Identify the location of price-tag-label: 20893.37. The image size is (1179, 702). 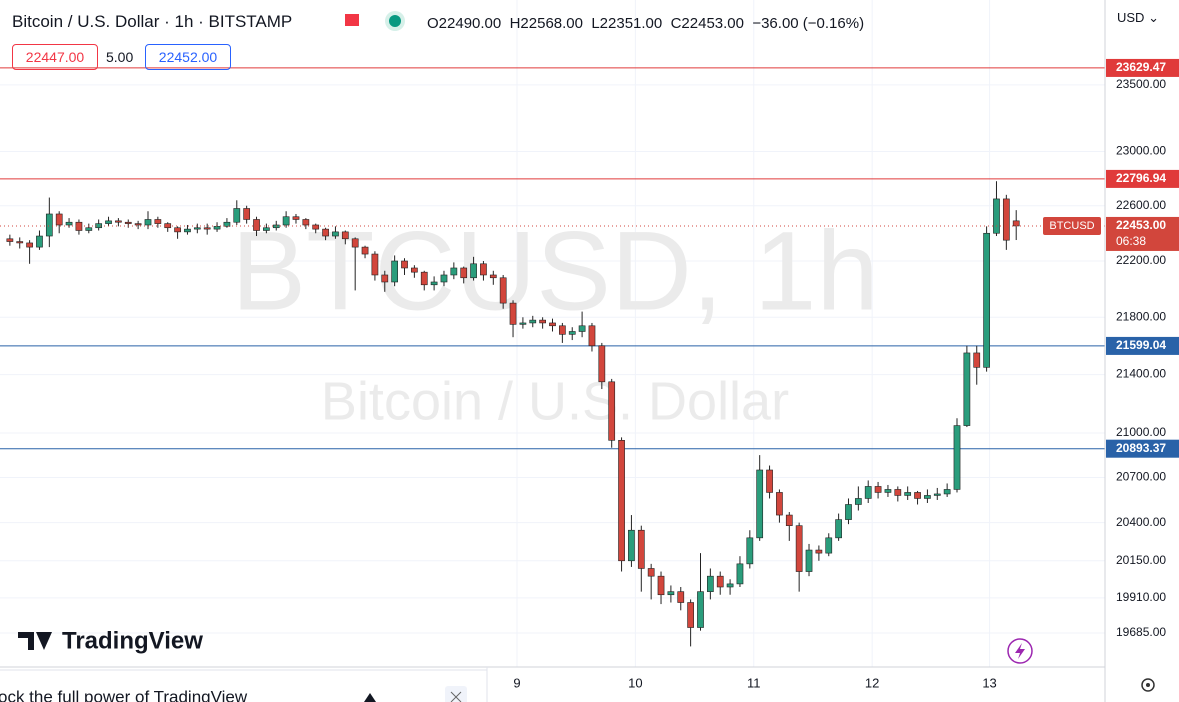
(1141, 448).